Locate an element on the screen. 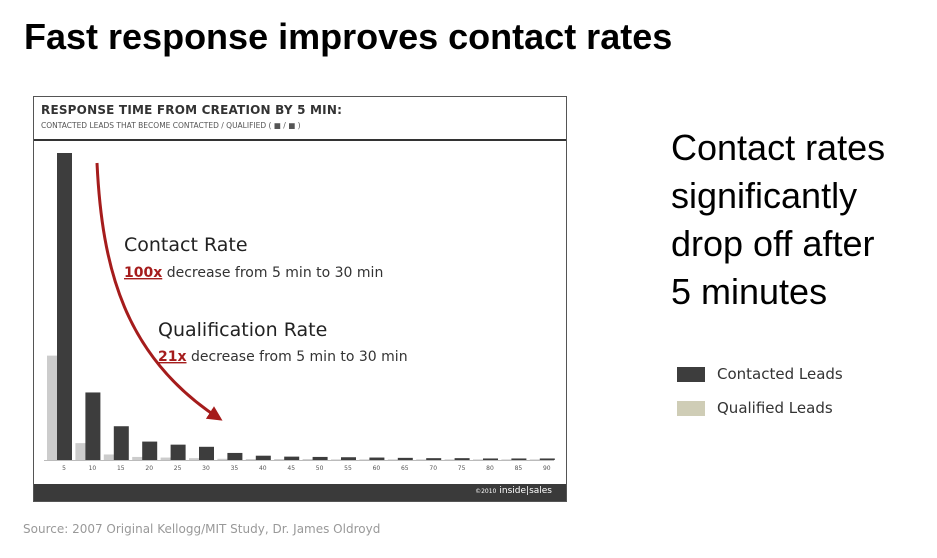  slide-title: Fast response improves contact rates is located at coordinates (348, 36).